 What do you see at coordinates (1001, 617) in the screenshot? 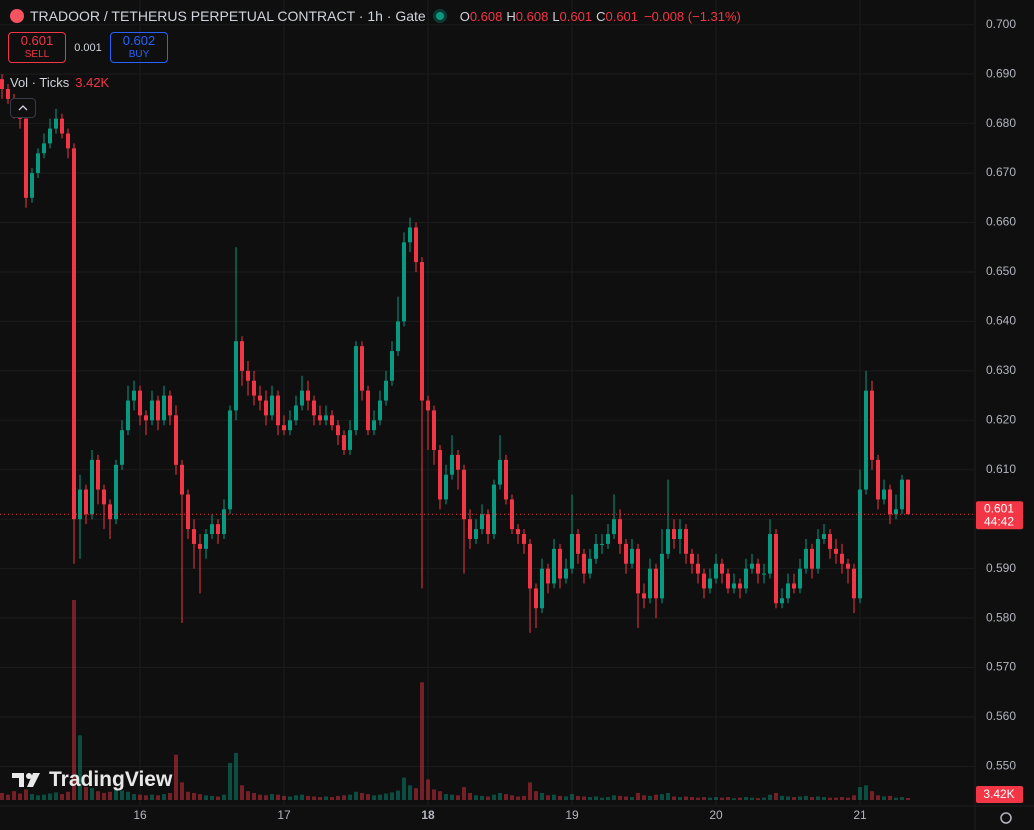
I see `y-tick-label: 0.580` at bounding box center [1001, 617].